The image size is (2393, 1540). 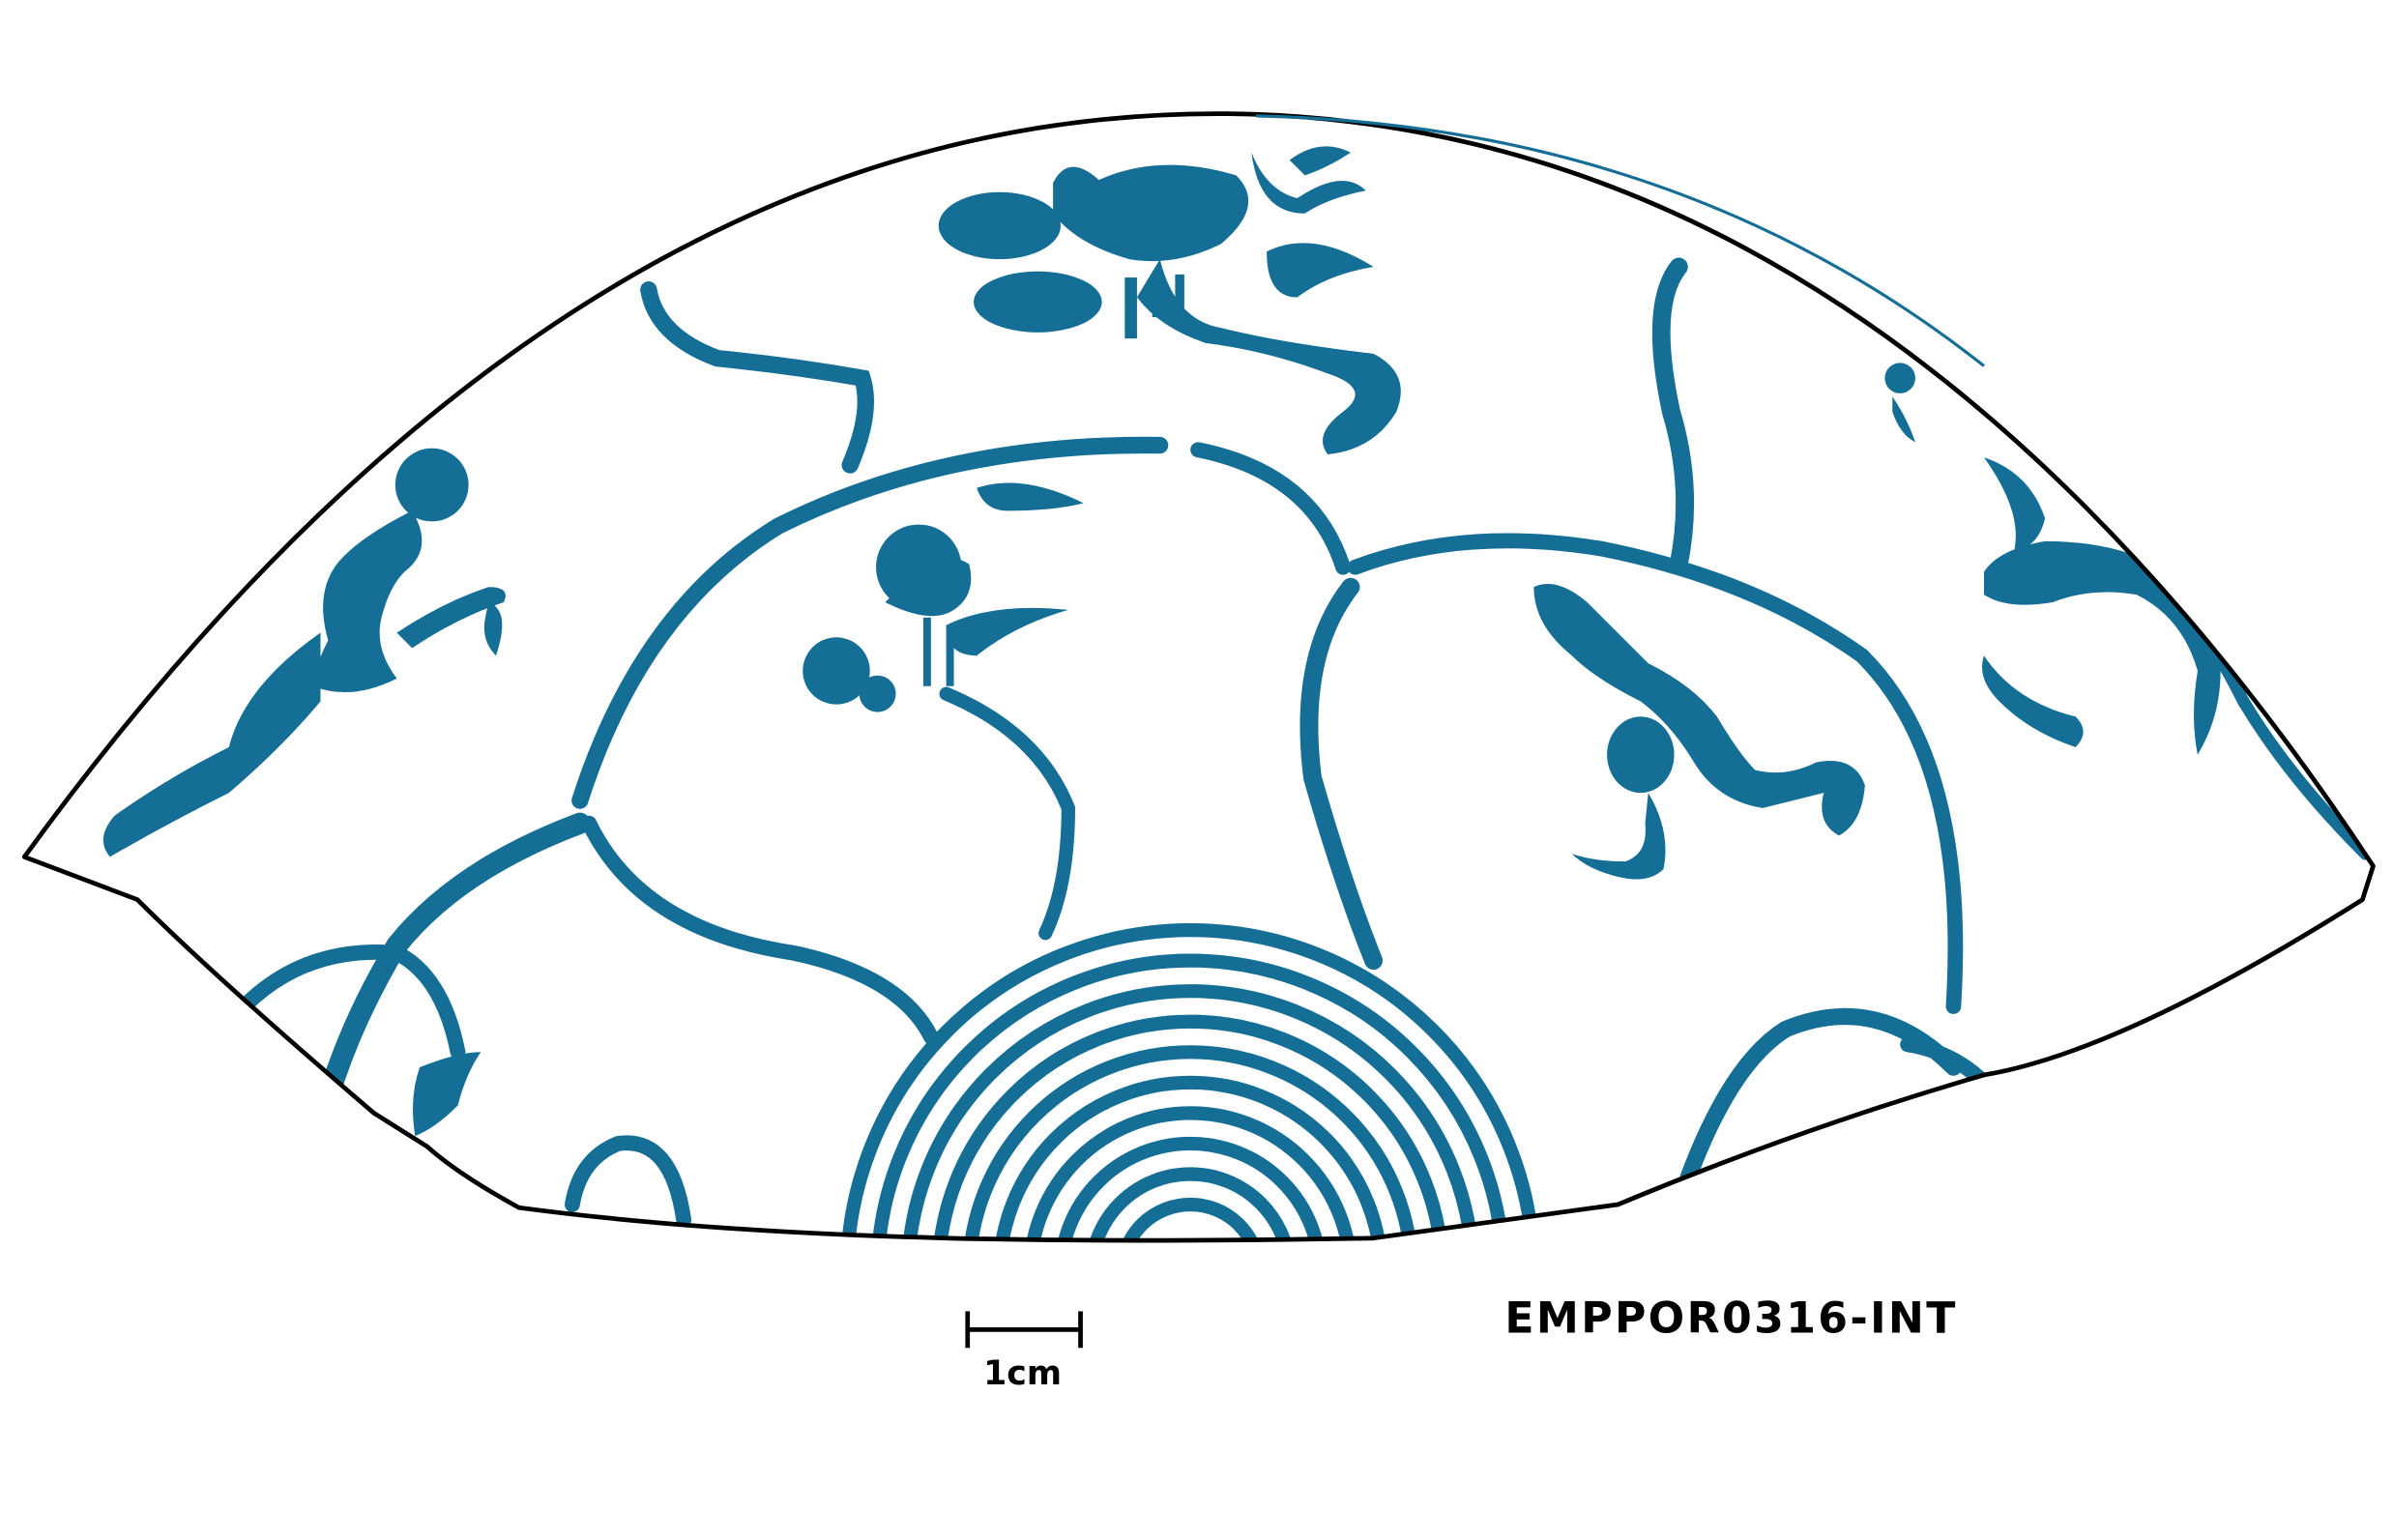 What do you see at coordinates (1730, 1319) in the screenshot?
I see `catalog-id: EMPPOR0316-INT` at bounding box center [1730, 1319].